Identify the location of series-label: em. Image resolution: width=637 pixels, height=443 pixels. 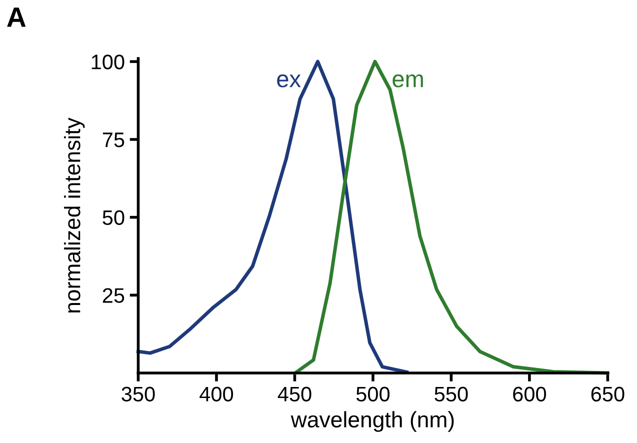
(407, 81).